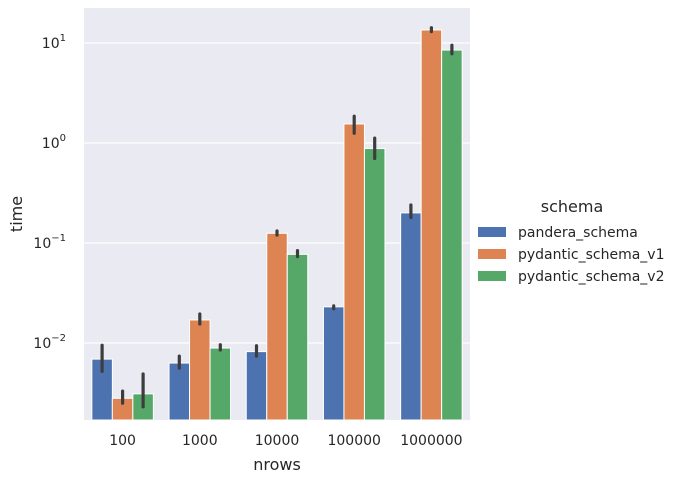  What do you see at coordinates (16, 214) in the screenshot?
I see `y-axis-label: time` at bounding box center [16, 214].